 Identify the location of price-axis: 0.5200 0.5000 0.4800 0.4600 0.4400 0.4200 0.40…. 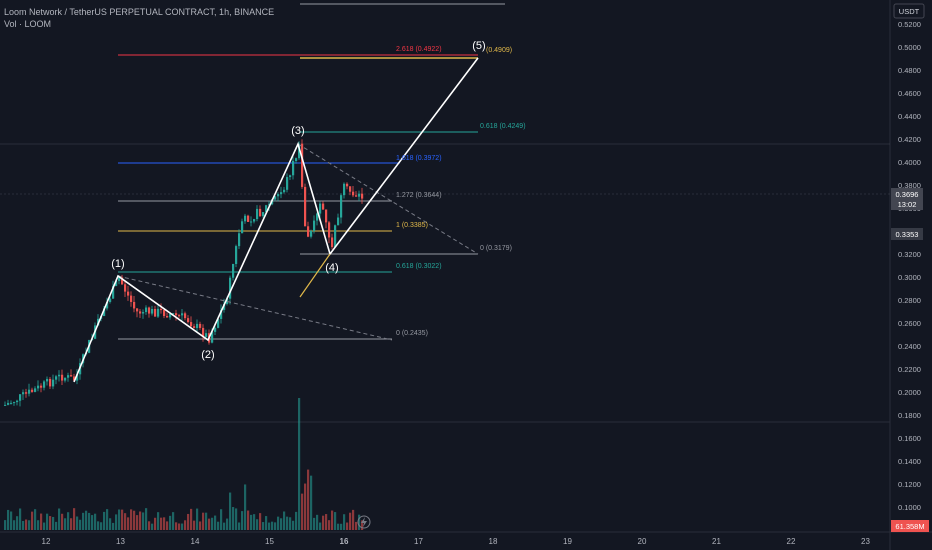
(909, 266).